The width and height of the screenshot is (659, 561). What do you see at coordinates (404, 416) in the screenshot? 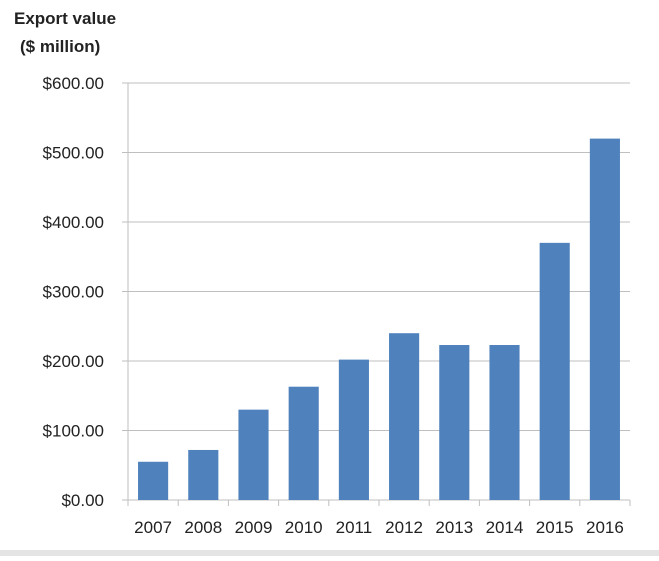
I see `bar-2012` at bounding box center [404, 416].